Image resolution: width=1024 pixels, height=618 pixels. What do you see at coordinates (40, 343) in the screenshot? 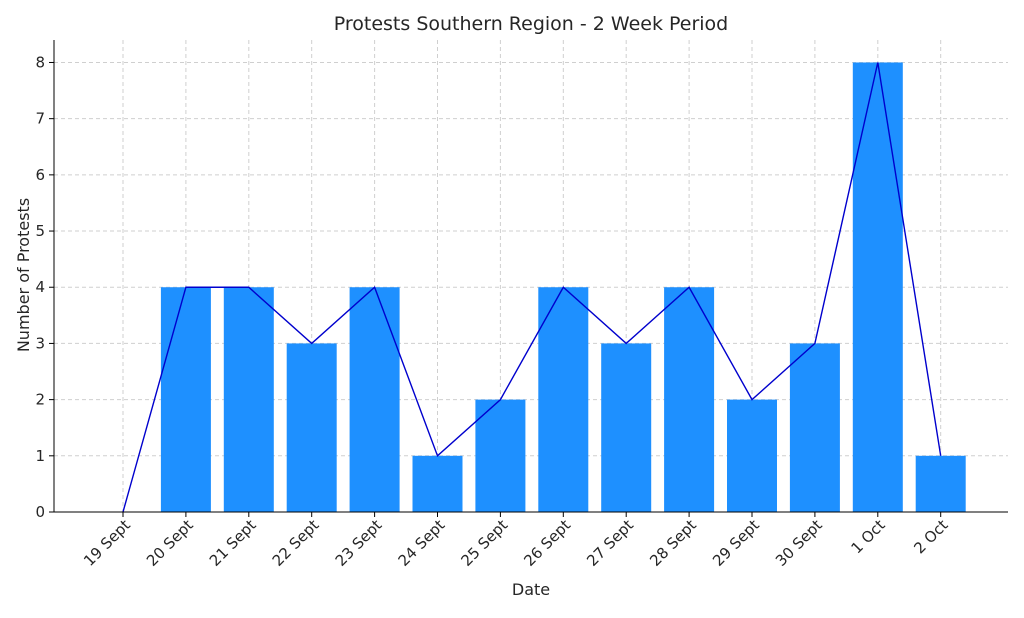
I see `y-tick-label: 3` at bounding box center [40, 343].